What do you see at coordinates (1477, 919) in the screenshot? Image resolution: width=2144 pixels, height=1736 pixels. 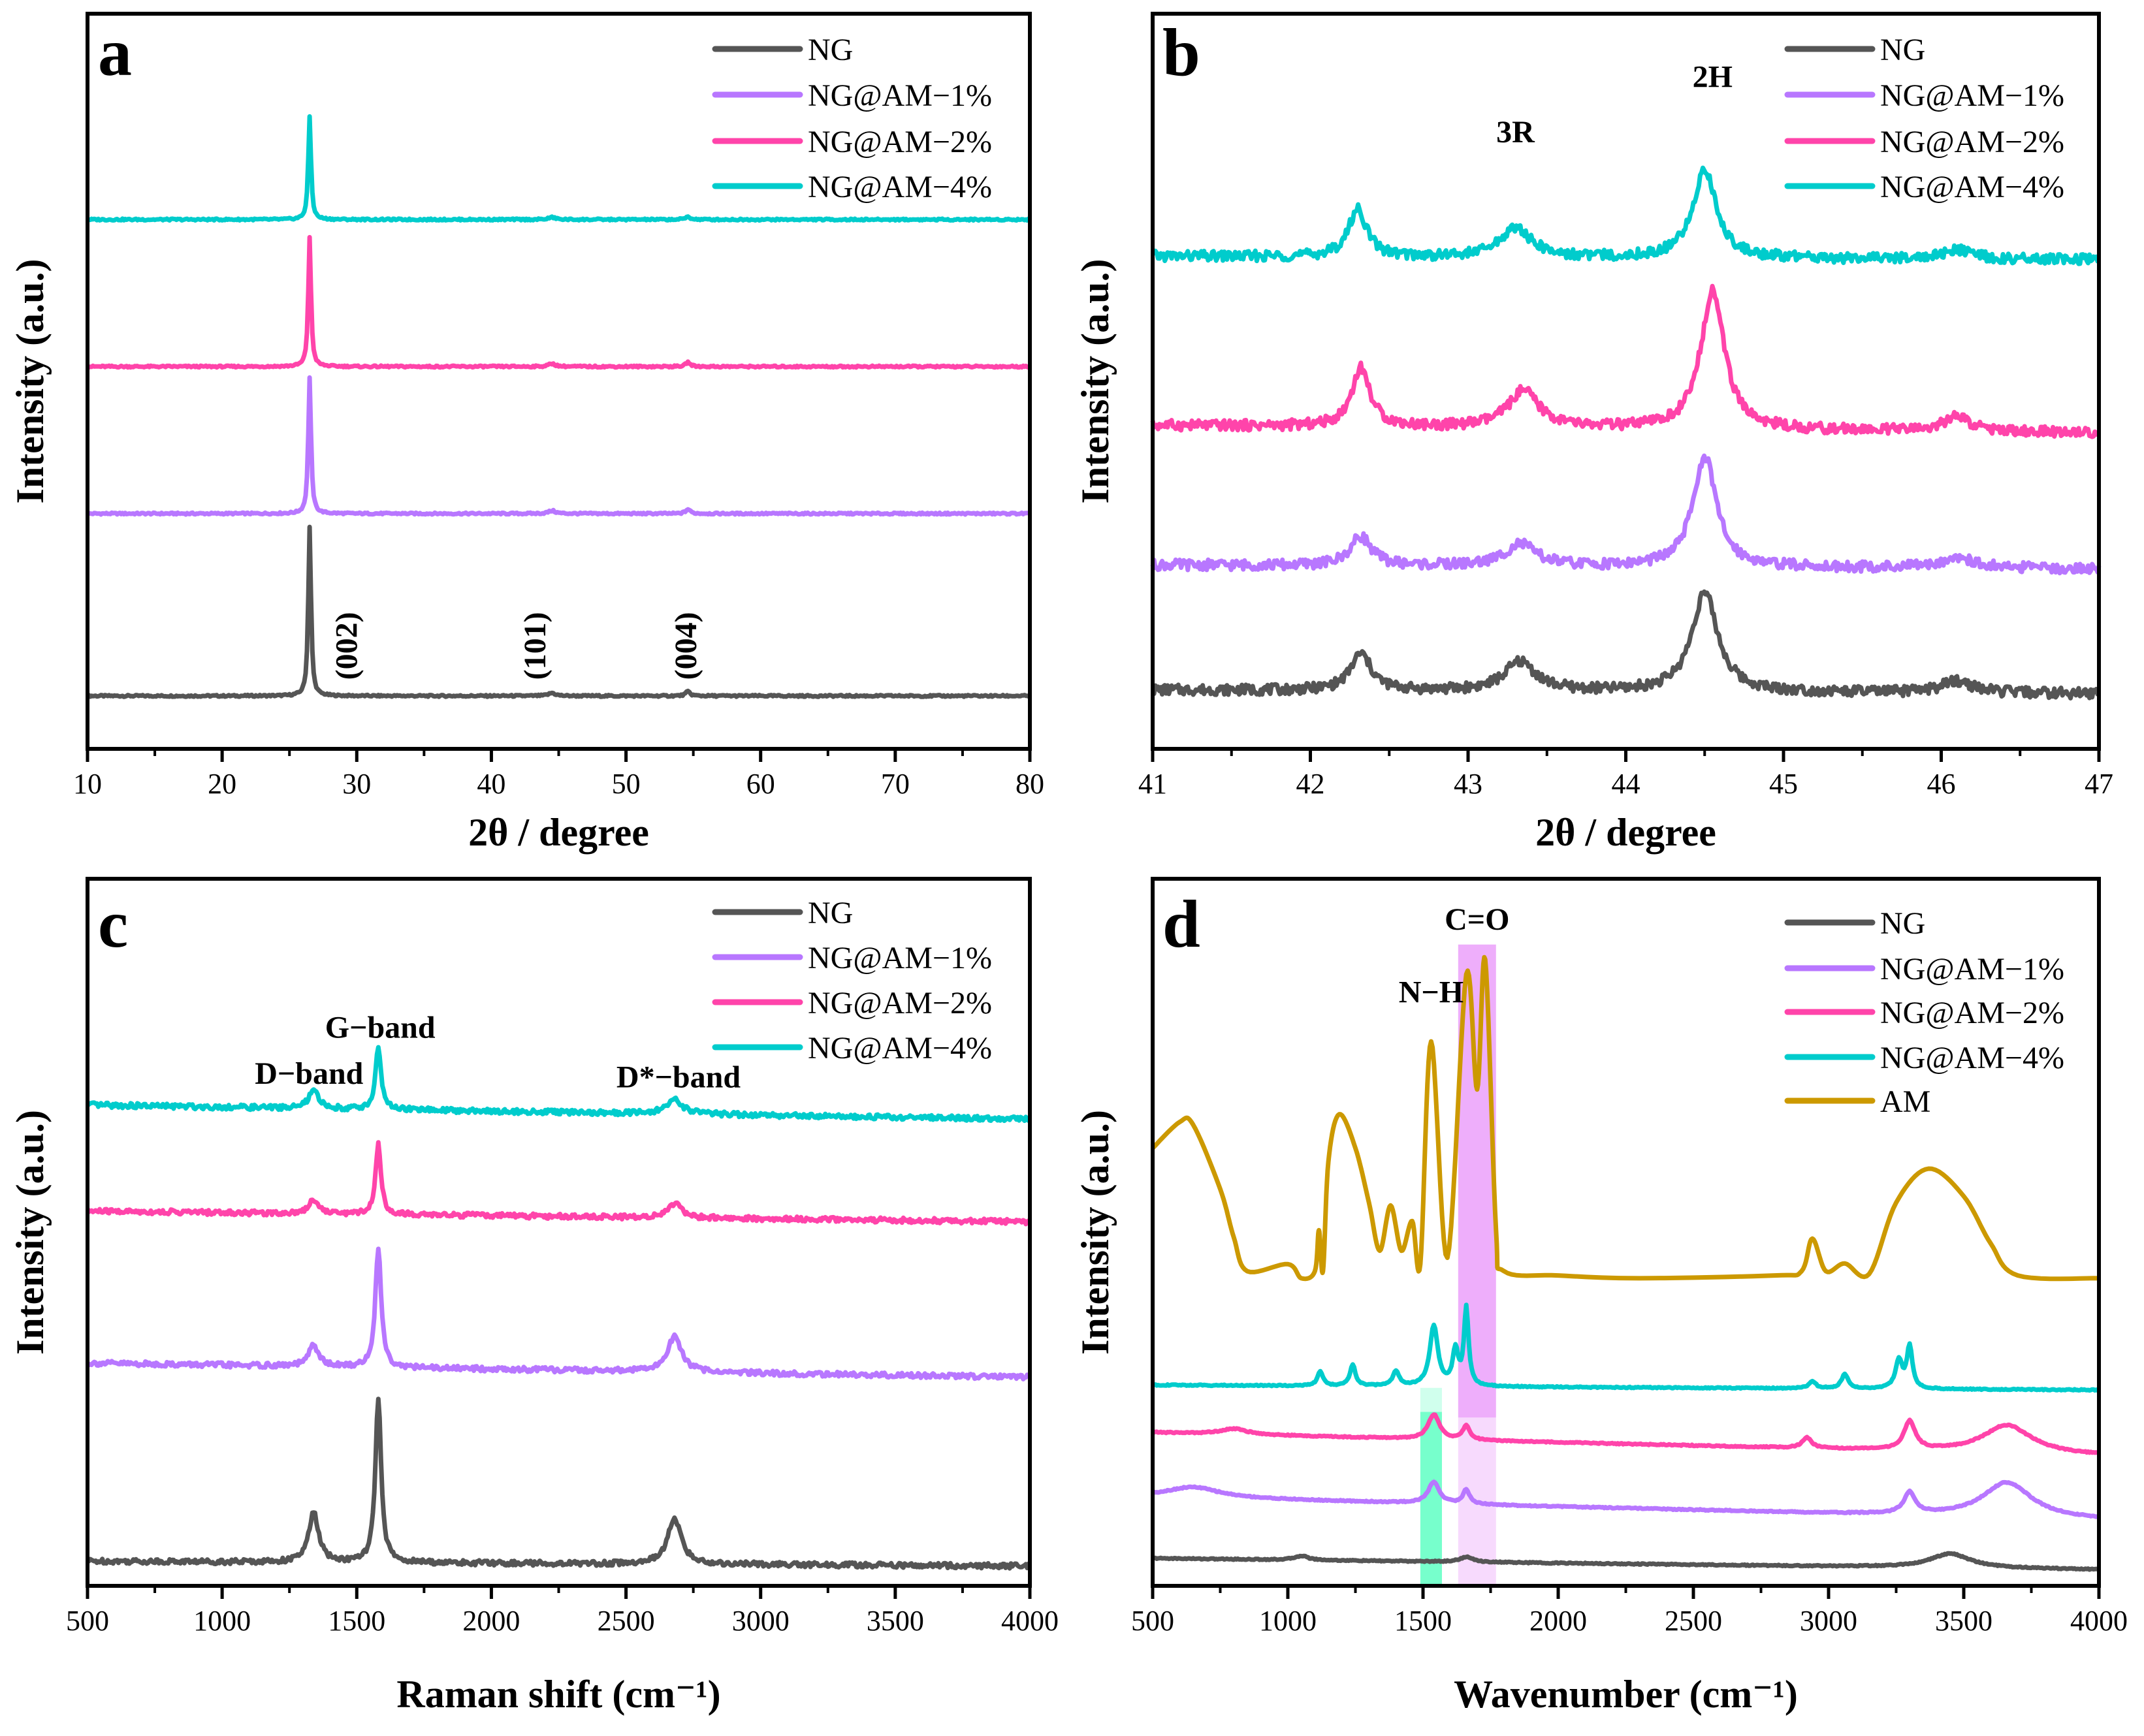 I see `annotation-label: C=O` at bounding box center [1477, 919].